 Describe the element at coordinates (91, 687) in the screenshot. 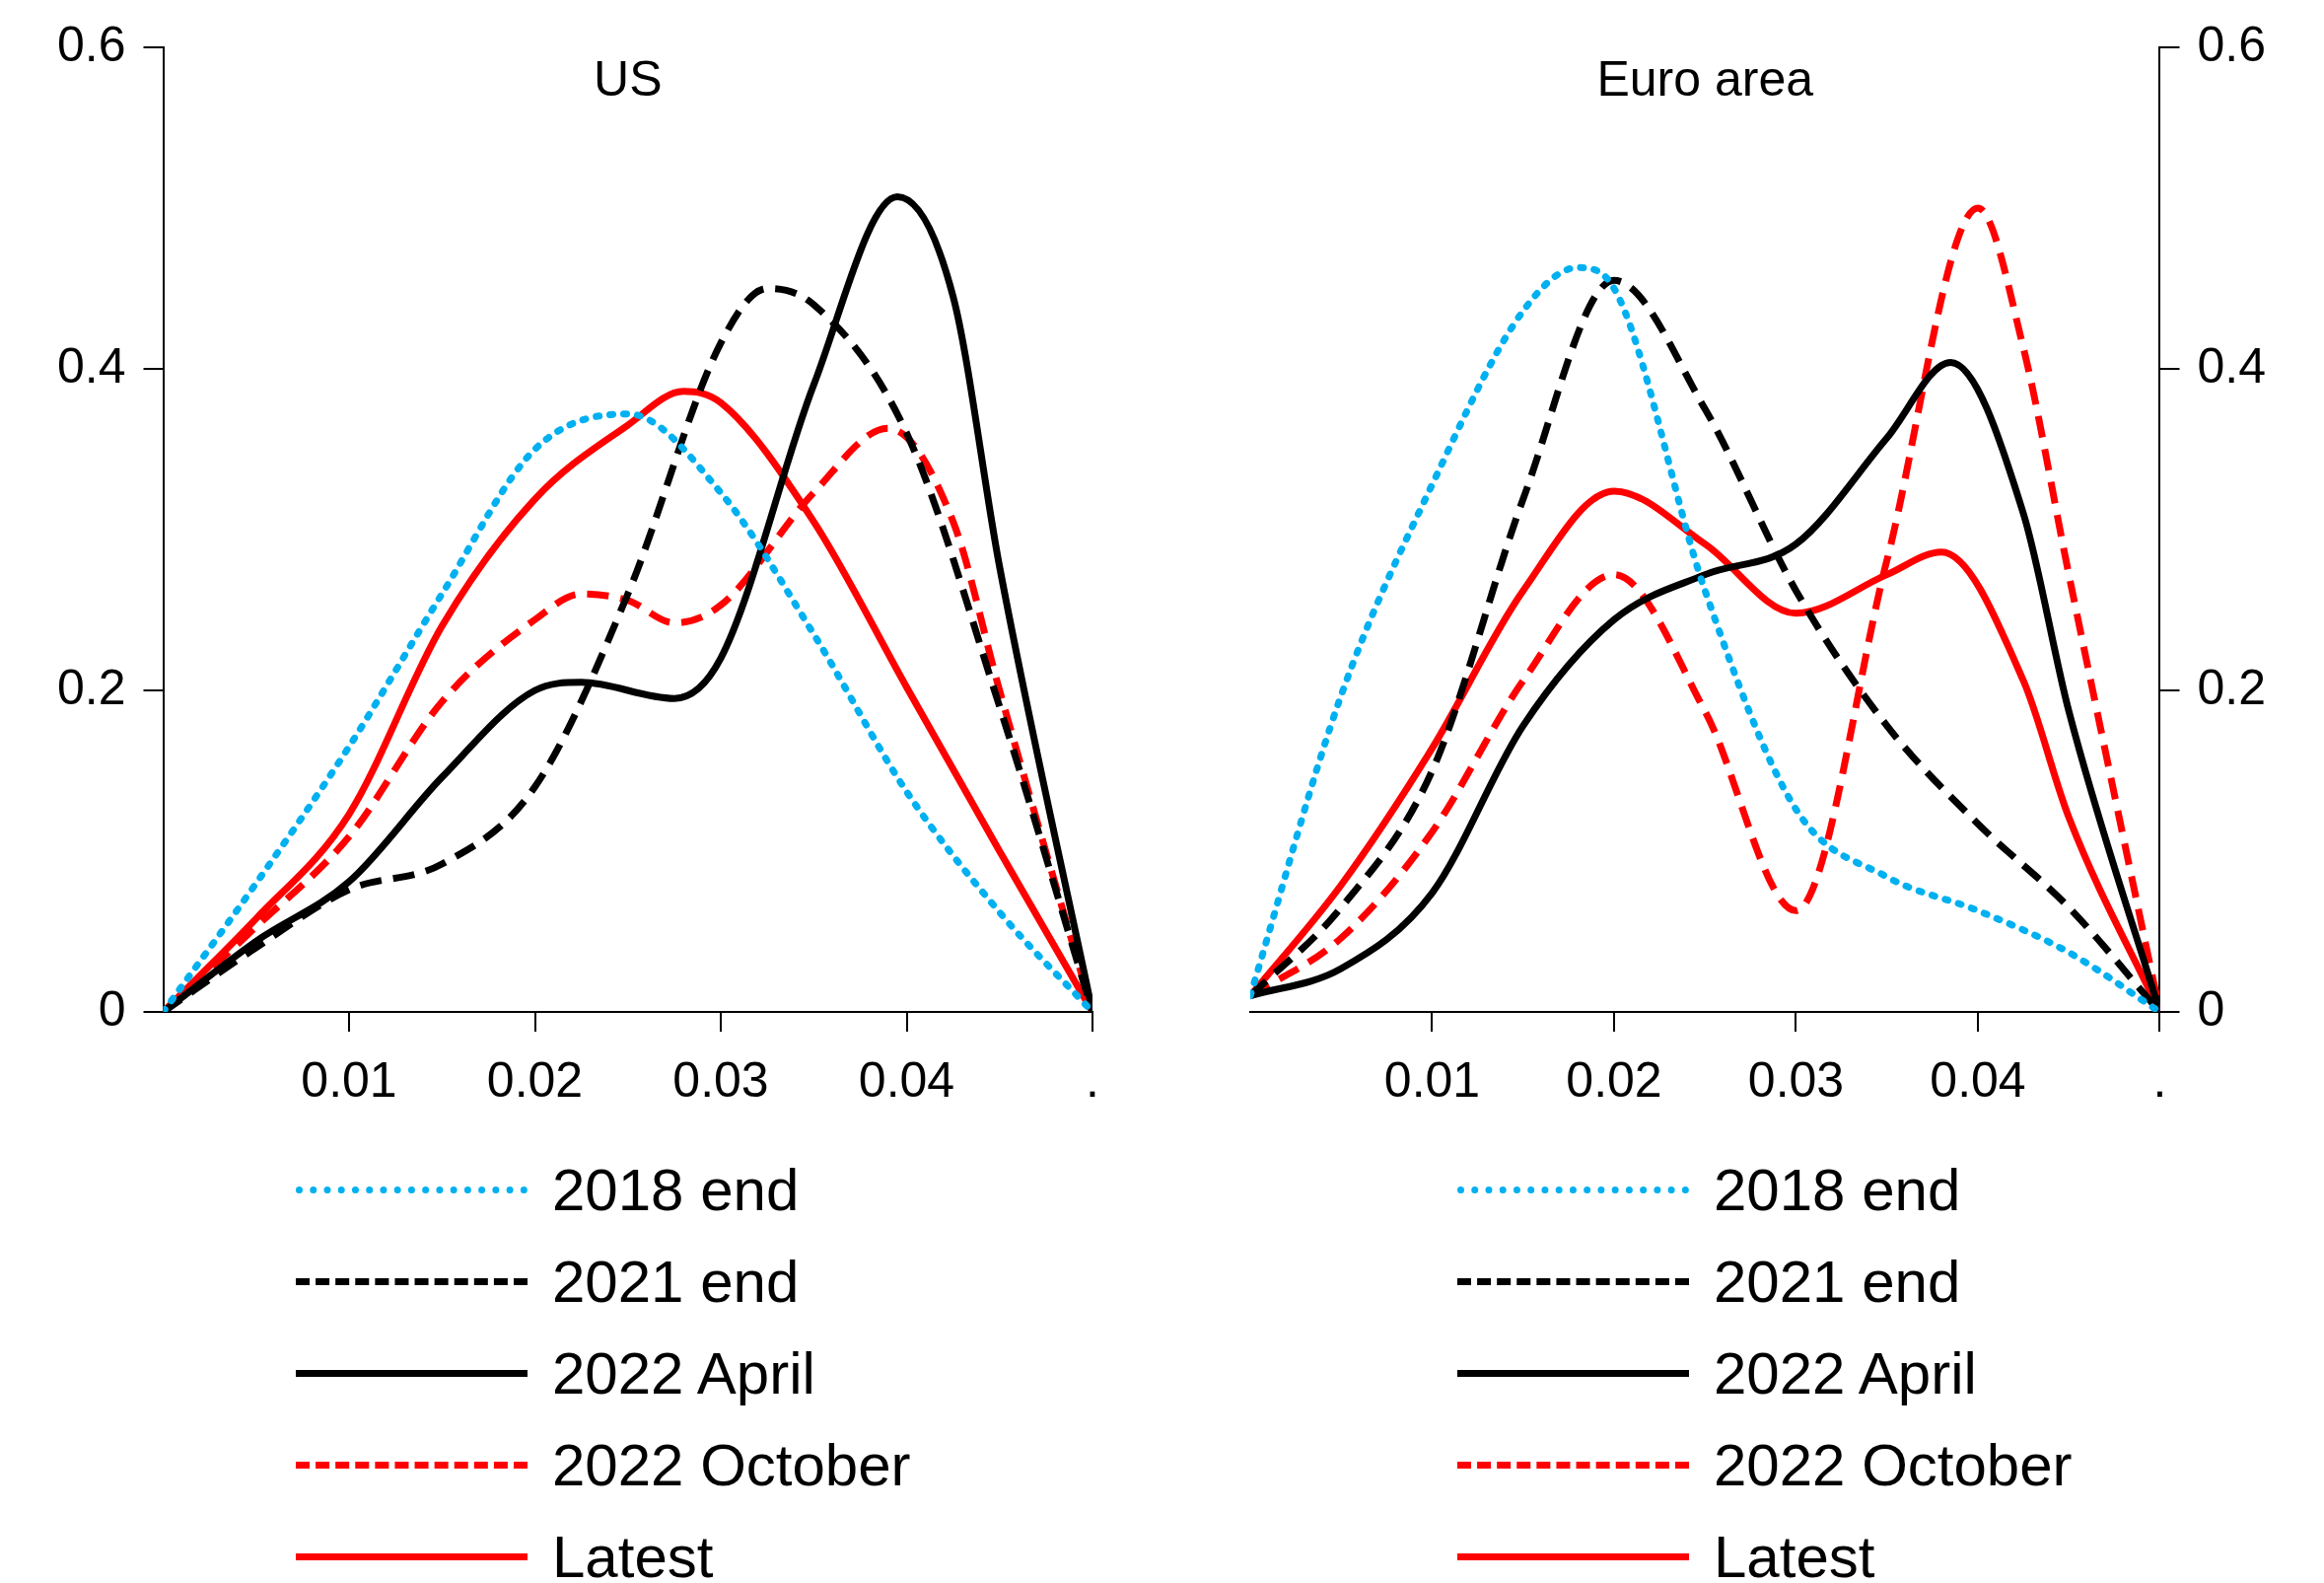

I see `y-tick-label: 0.2` at that location.